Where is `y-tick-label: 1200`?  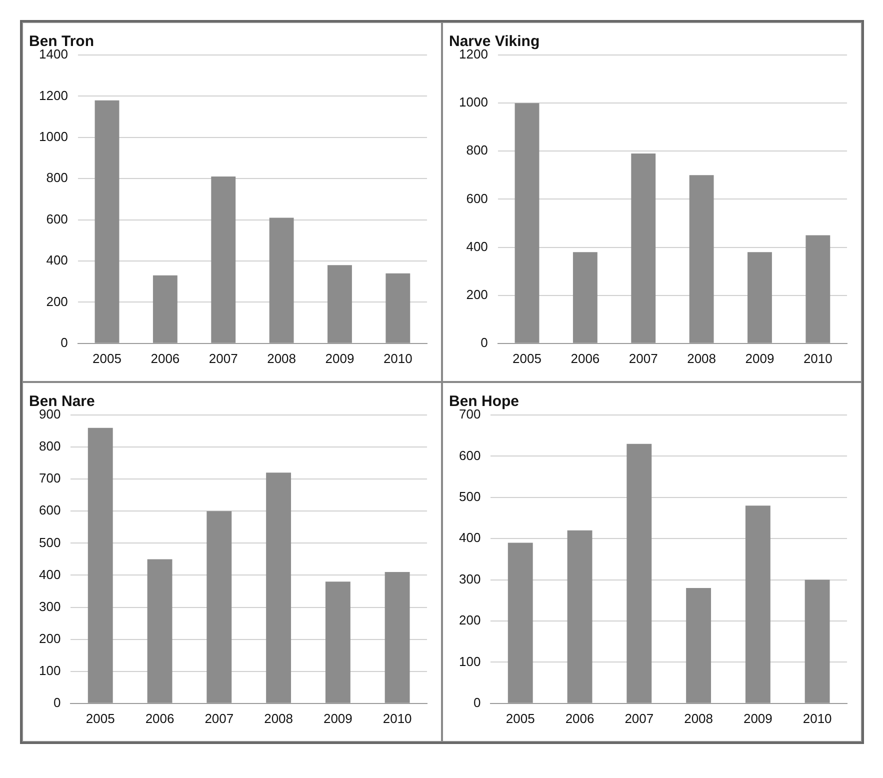 y-tick-label: 1200 is located at coordinates (53, 95).